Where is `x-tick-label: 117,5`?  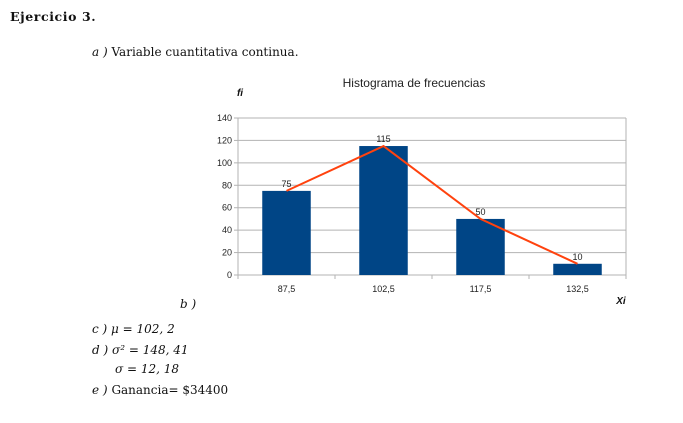
x-tick-label: 117,5 is located at coordinates (481, 289).